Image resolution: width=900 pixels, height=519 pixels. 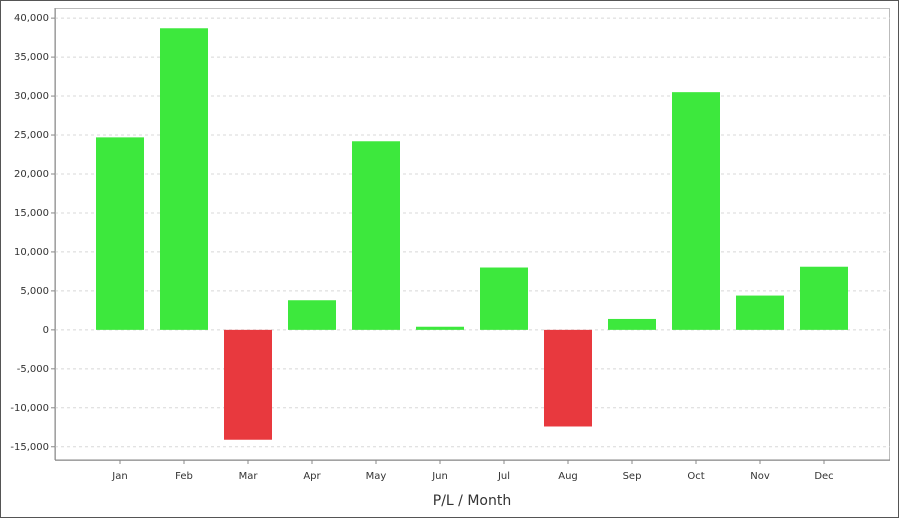 I want to click on x-tick-label: Sep, so click(x=632, y=476).